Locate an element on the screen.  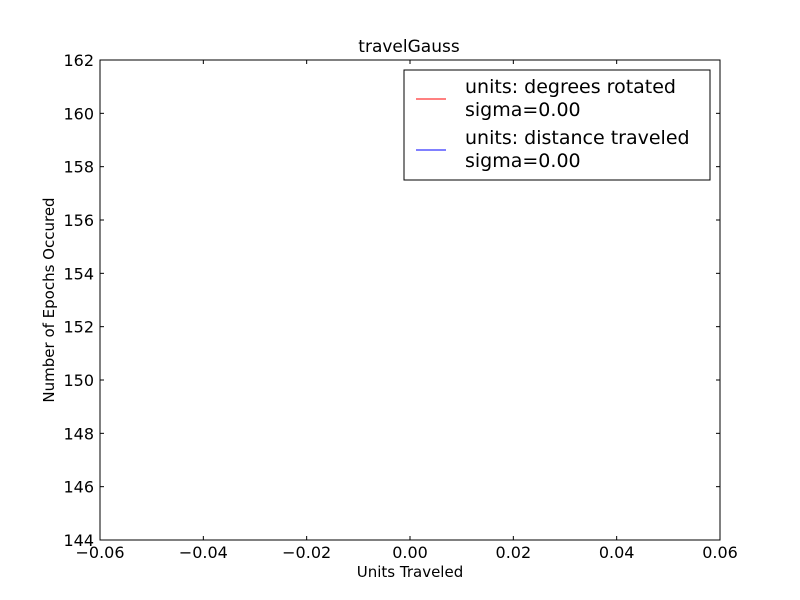
y-tick-label: 152 is located at coordinates (78, 327).